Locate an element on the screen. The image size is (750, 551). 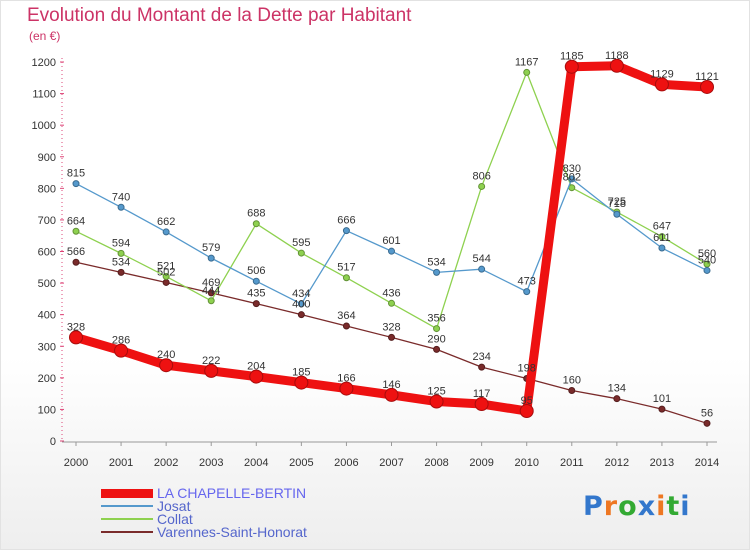
data-label: 534 is located at coordinates (121, 262).